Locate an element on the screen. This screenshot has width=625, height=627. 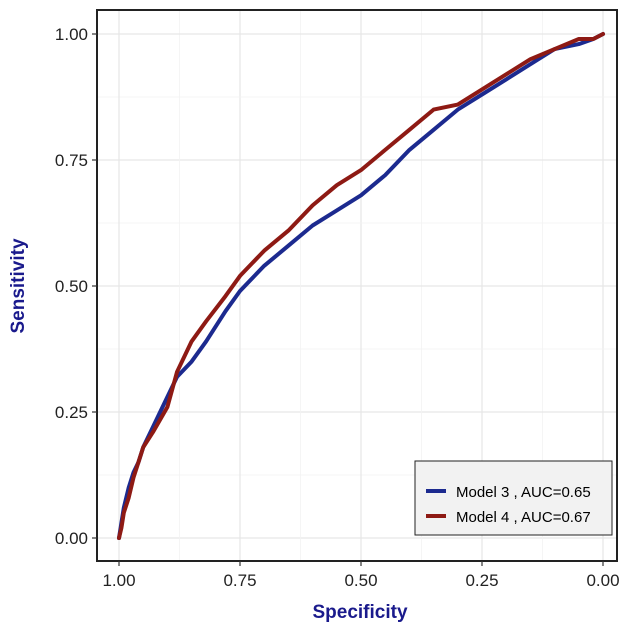
y-tick-label: 0.50 is located at coordinates (71, 286).